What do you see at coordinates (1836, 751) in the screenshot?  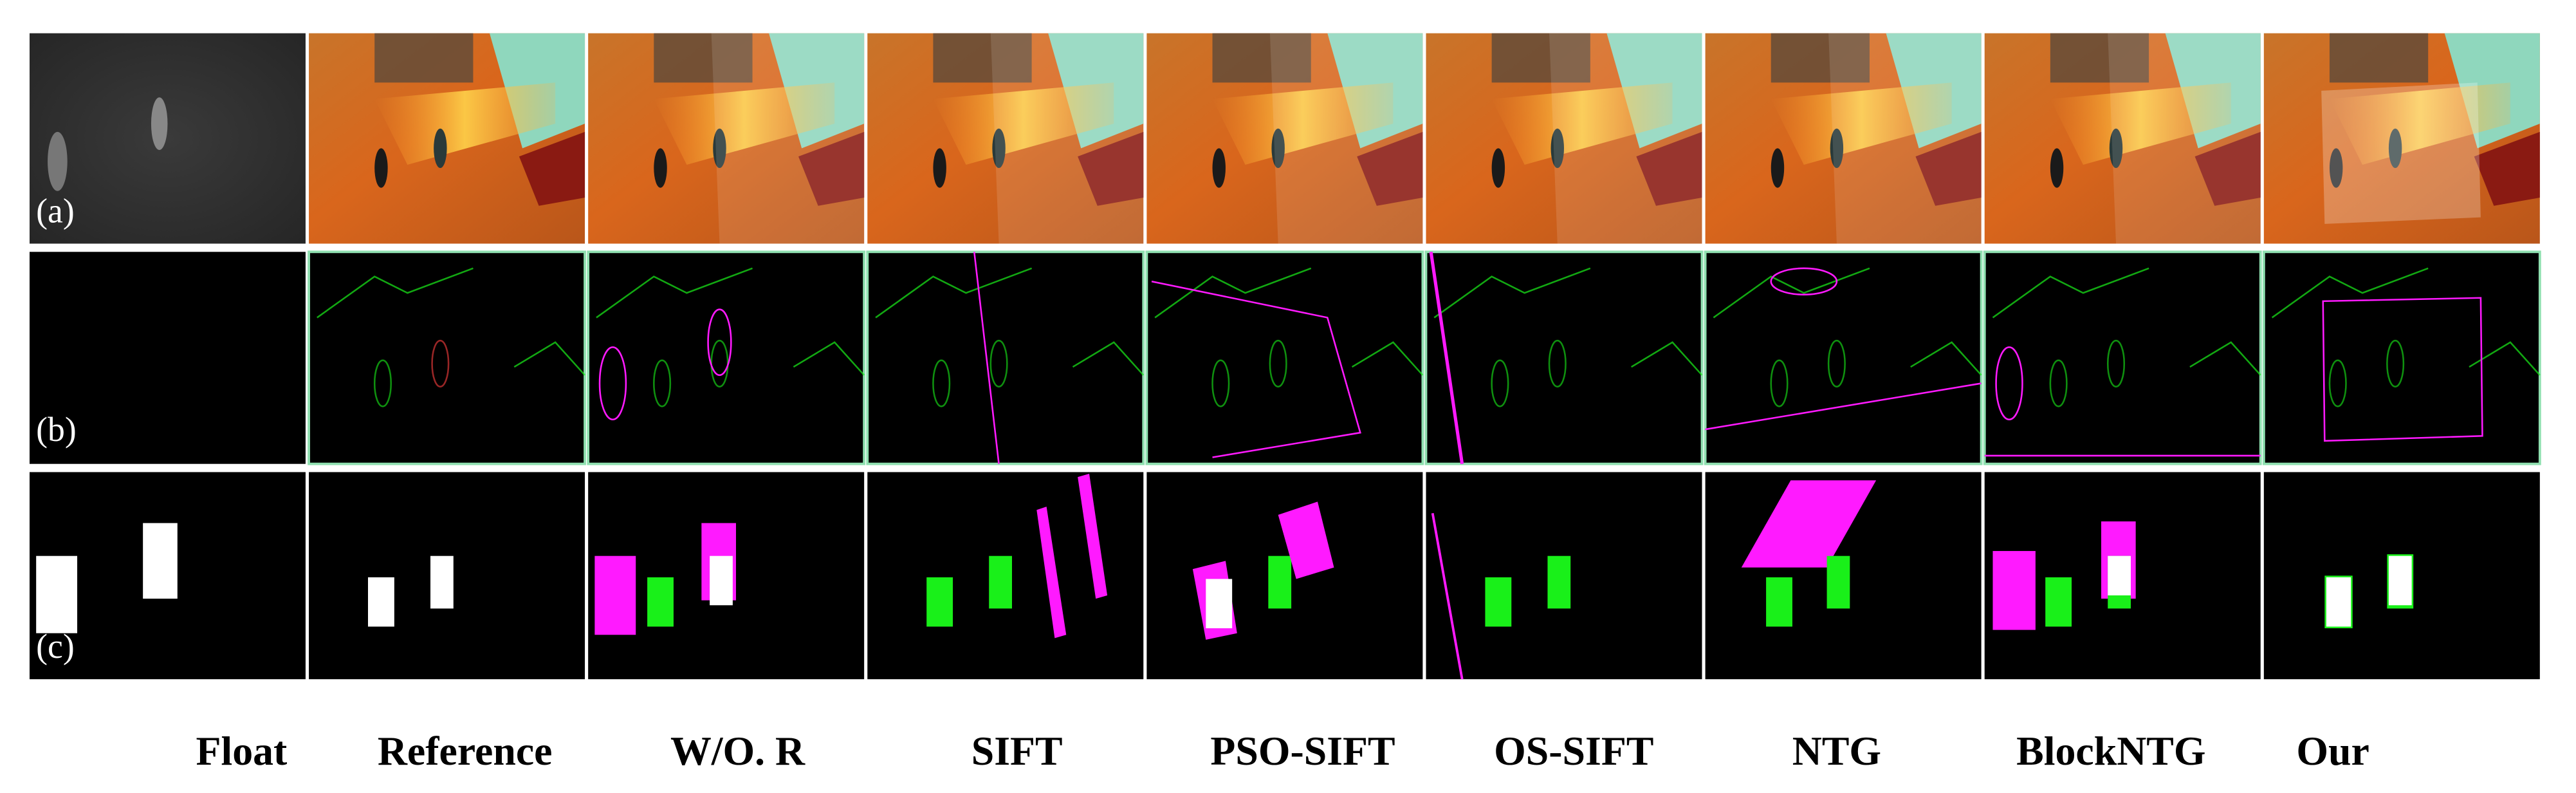 I see `column-label: NTG` at bounding box center [1836, 751].